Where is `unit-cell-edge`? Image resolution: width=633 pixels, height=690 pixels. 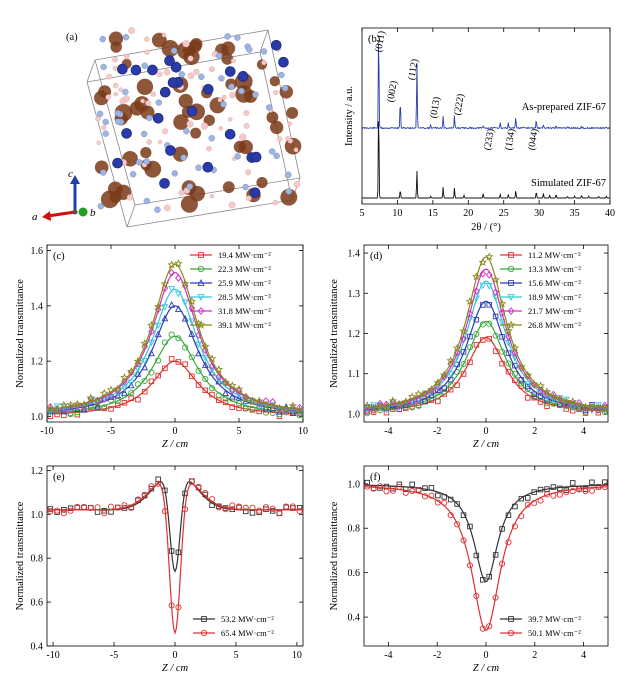 unit-cell-edge is located at coordinates (209, 213).